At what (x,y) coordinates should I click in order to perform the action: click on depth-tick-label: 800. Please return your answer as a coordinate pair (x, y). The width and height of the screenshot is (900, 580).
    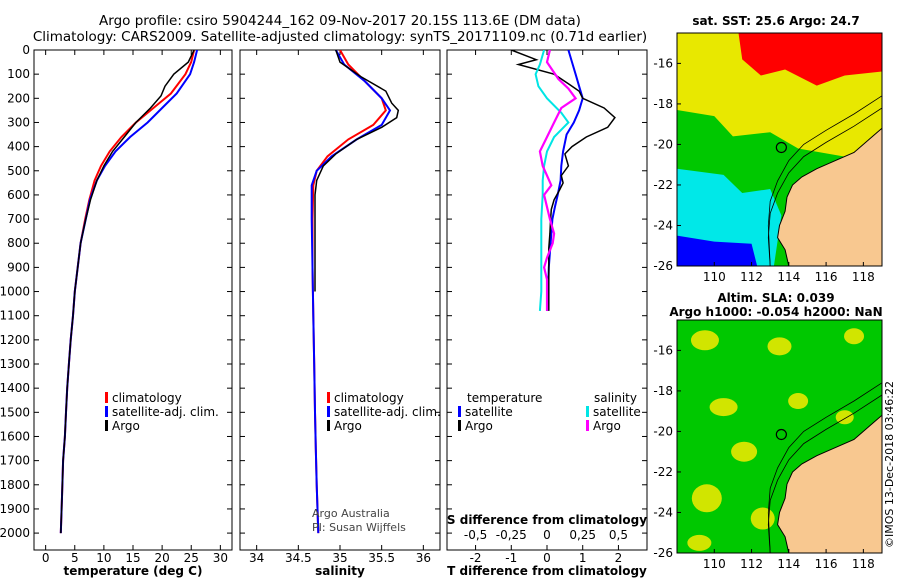
    Looking at the image, I should click on (18, 243).